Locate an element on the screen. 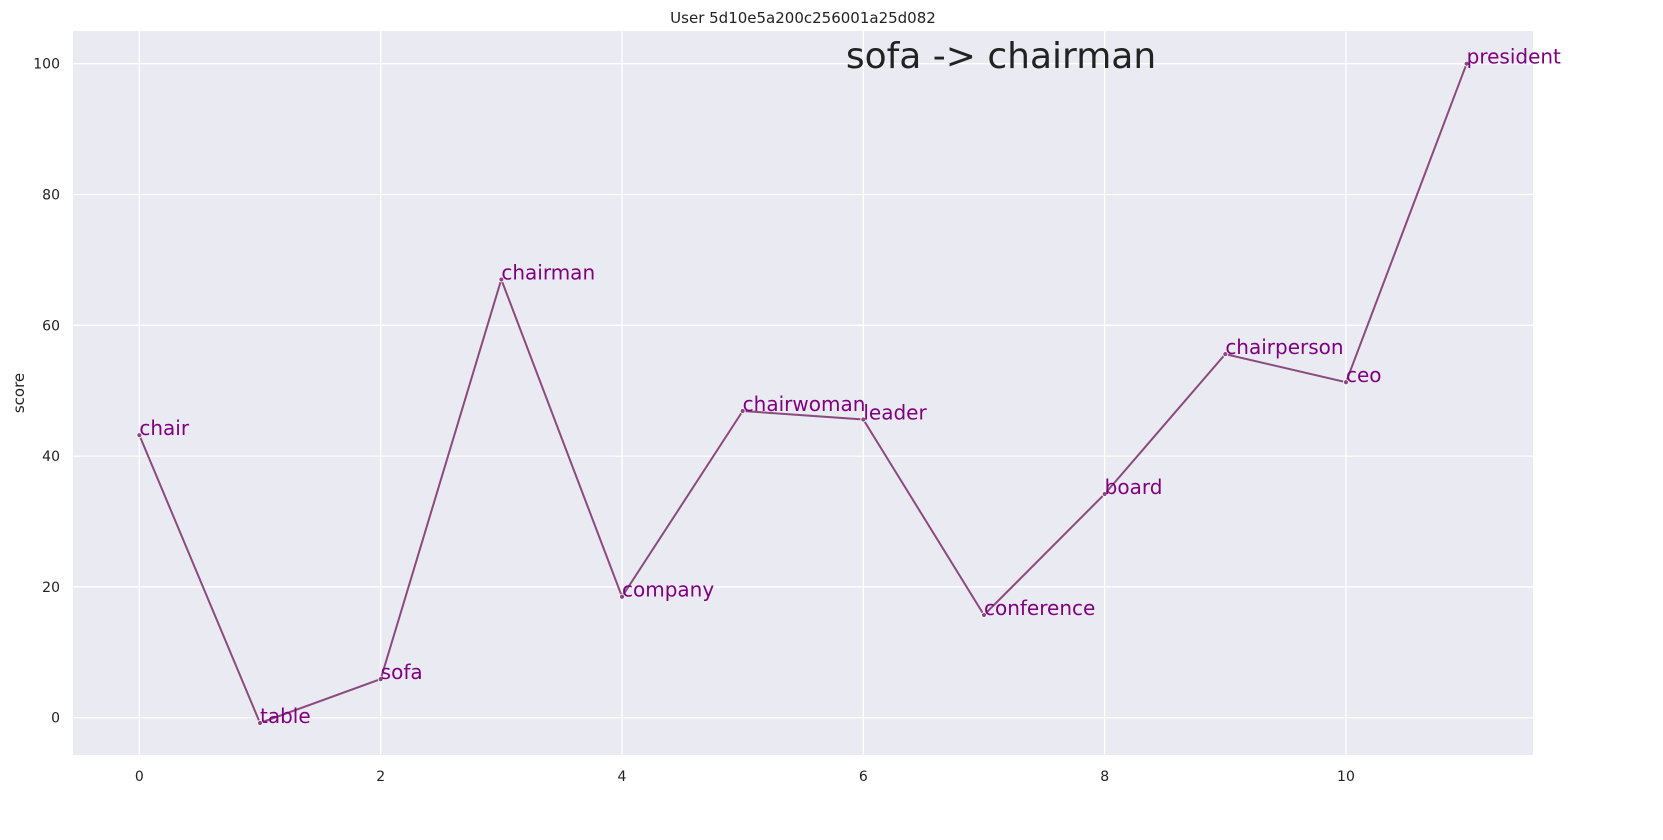 The image size is (1663, 840). x-tick-label: 0 is located at coordinates (139, 777).